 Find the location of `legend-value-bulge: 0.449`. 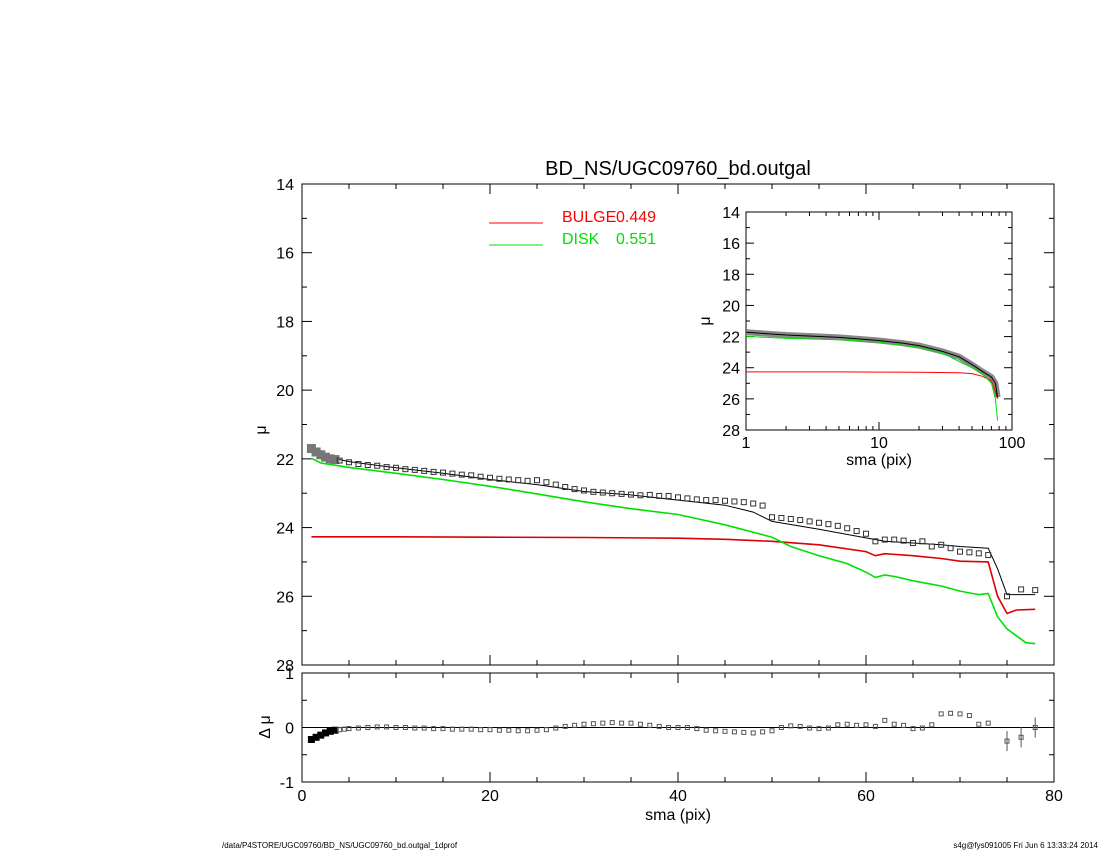

legend-value-bulge: 0.449 is located at coordinates (636, 217).